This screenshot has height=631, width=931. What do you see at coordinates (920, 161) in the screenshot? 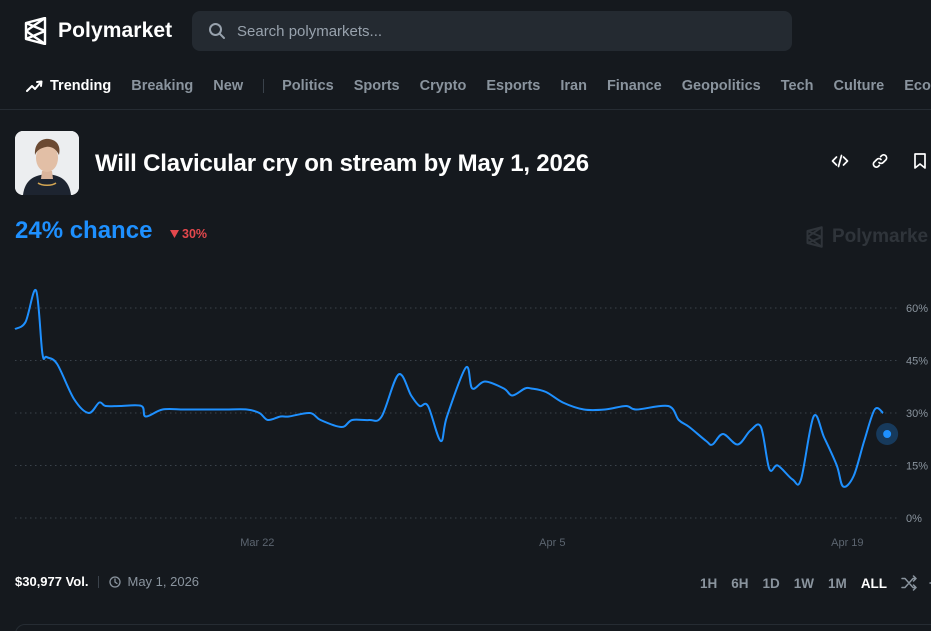
I see `bookmark-icon` at bounding box center [920, 161].